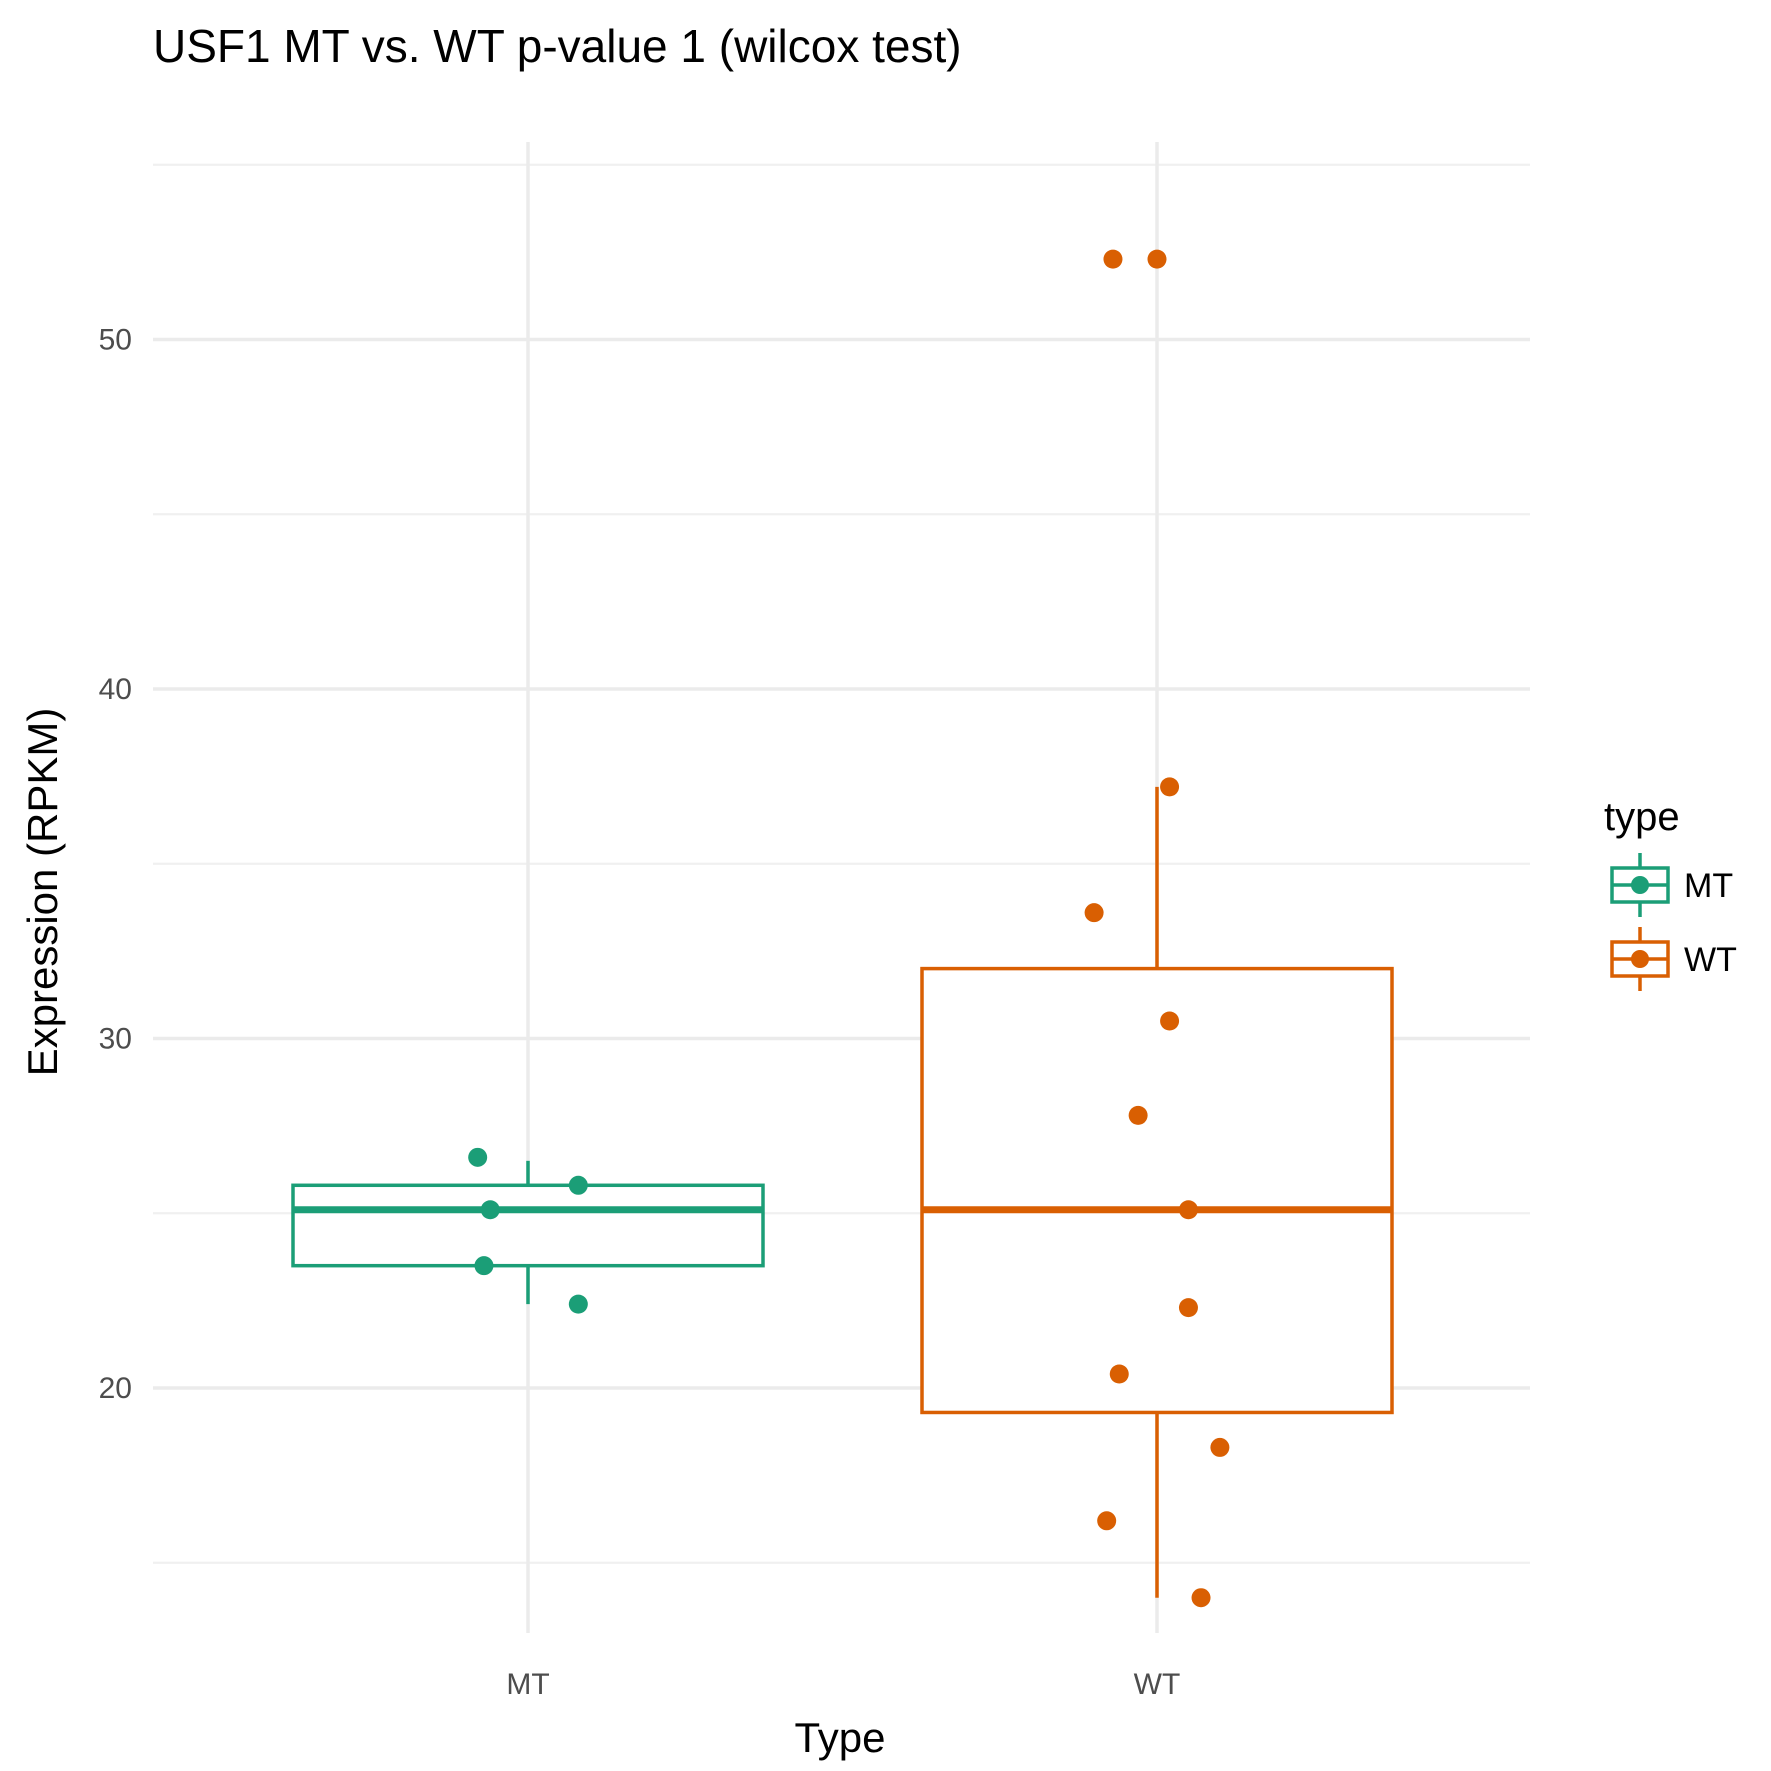 This screenshot has height=1771, width=1771. What do you see at coordinates (115, 340) in the screenshot?
I see `y-tick-label: 50` at bounding box center [115, 340].